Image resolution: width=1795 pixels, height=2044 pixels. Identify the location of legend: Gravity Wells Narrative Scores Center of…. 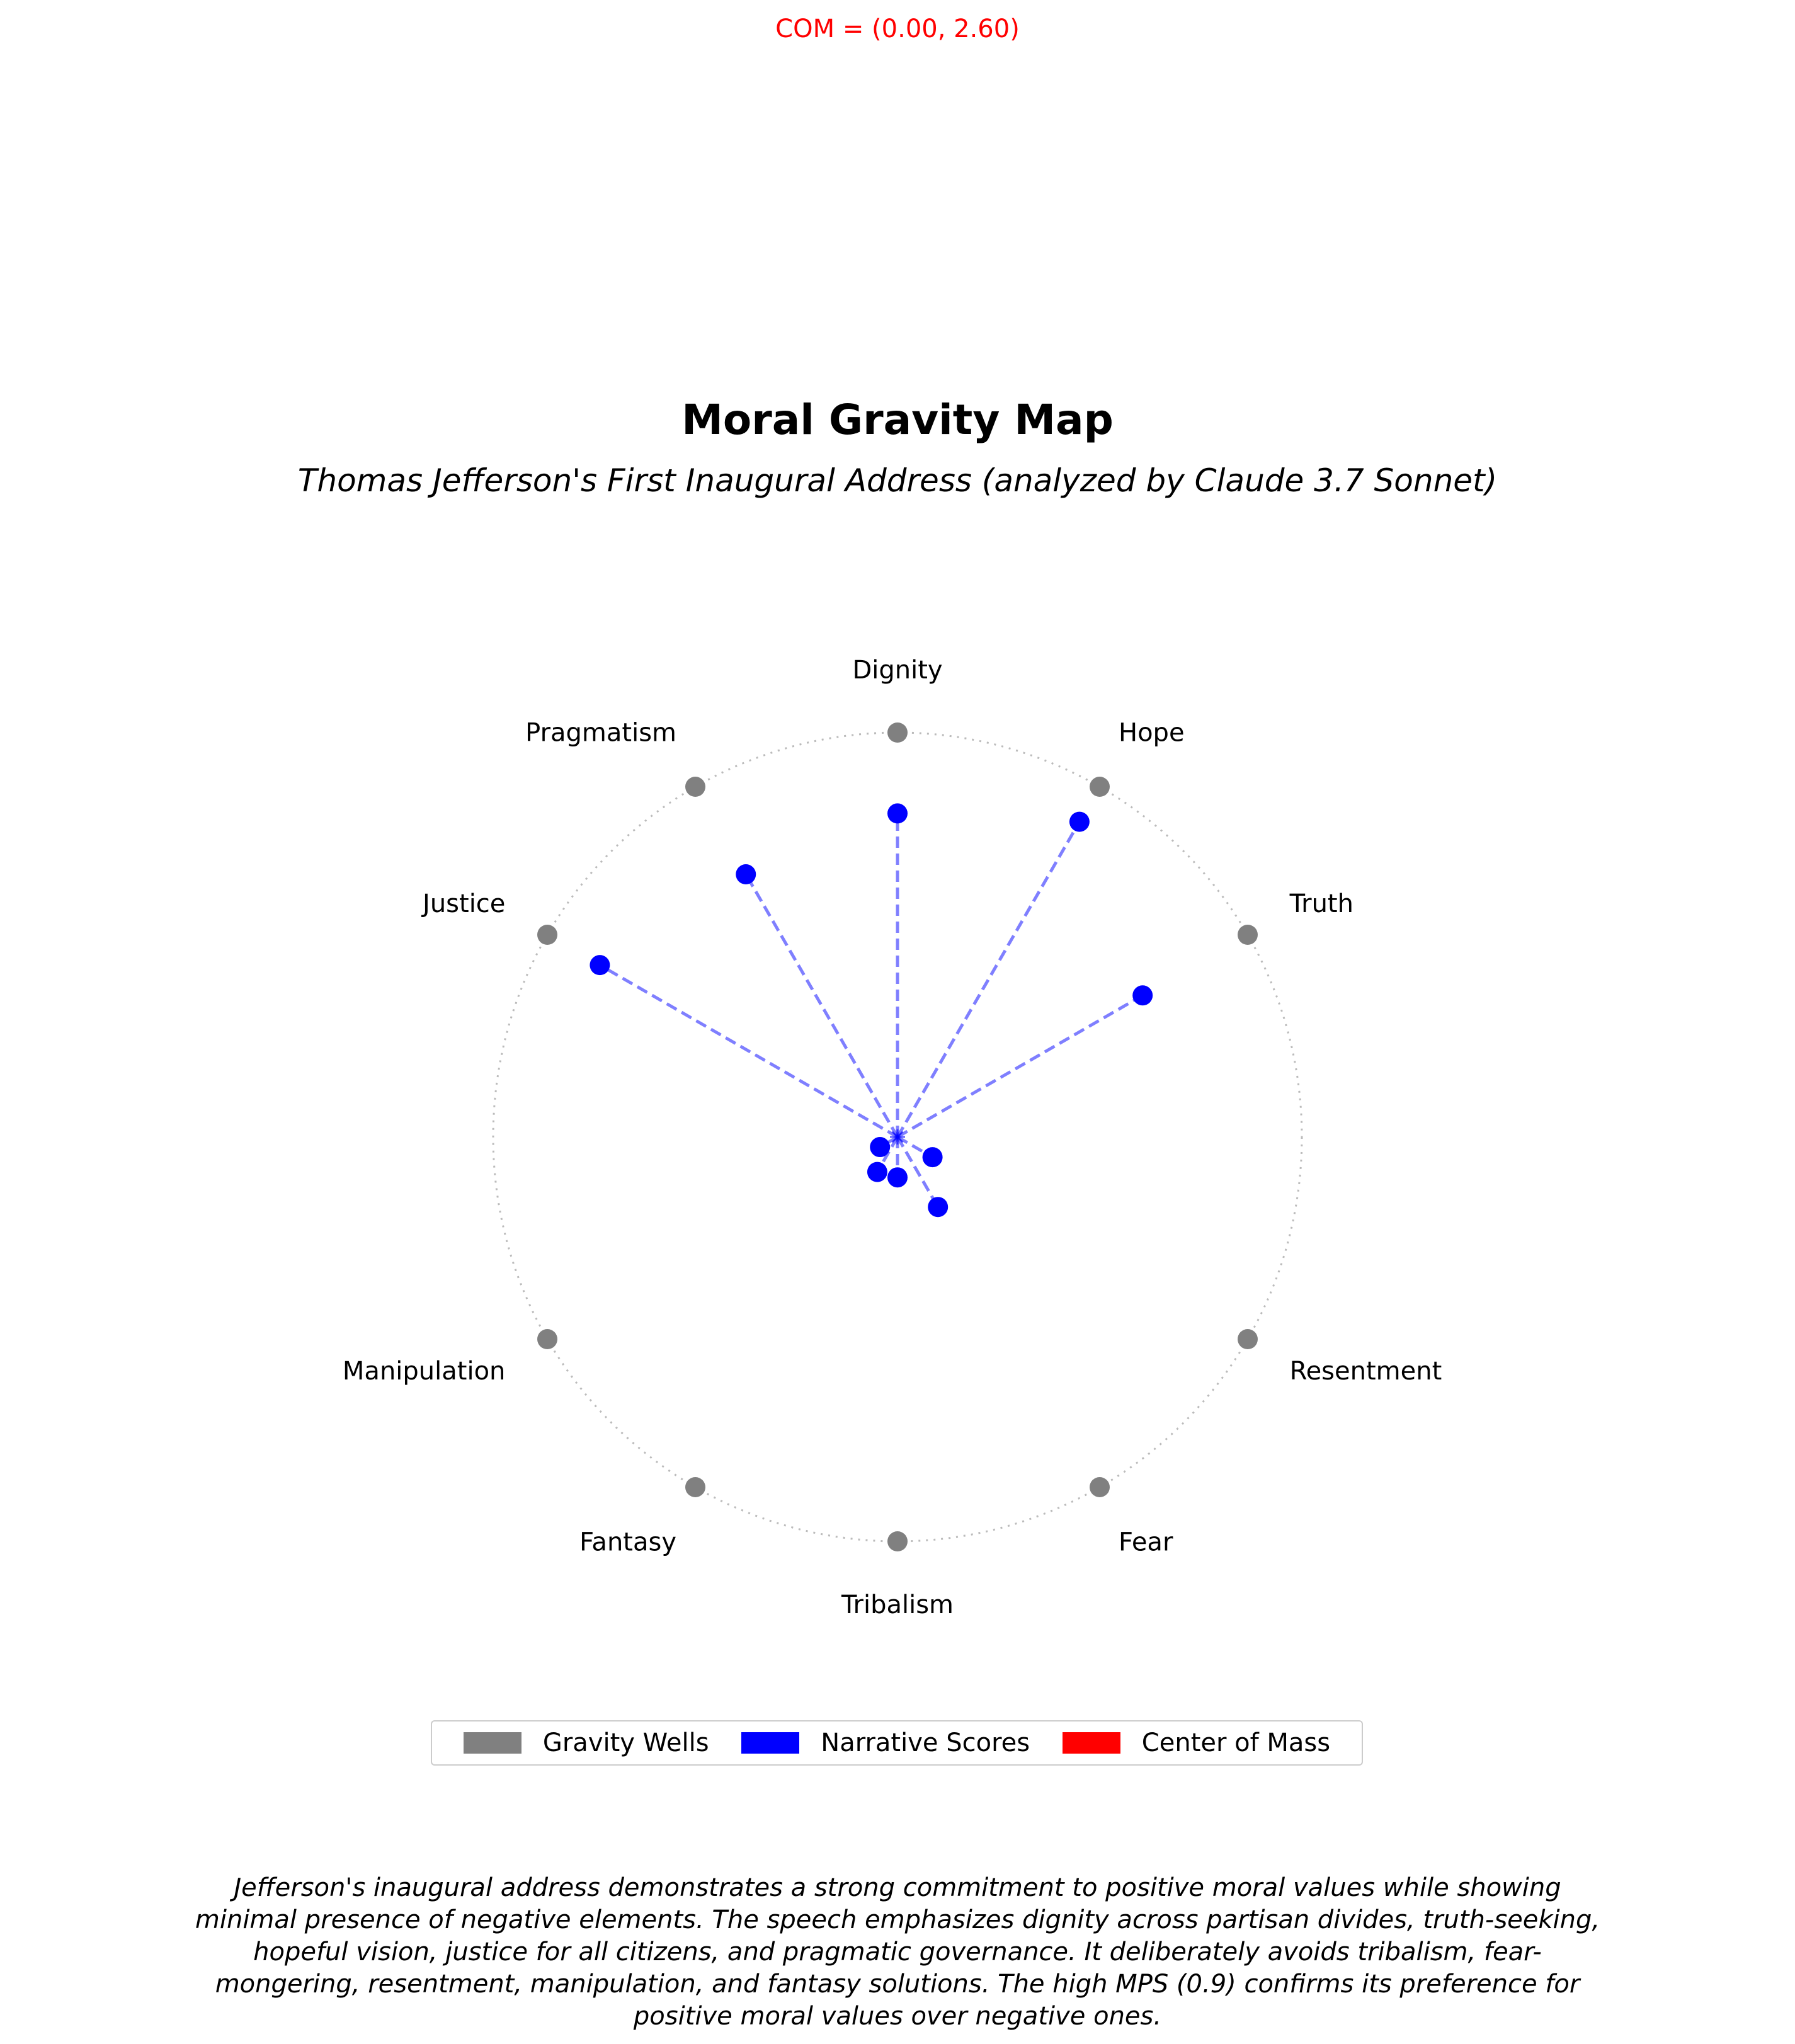
(897, 1743).